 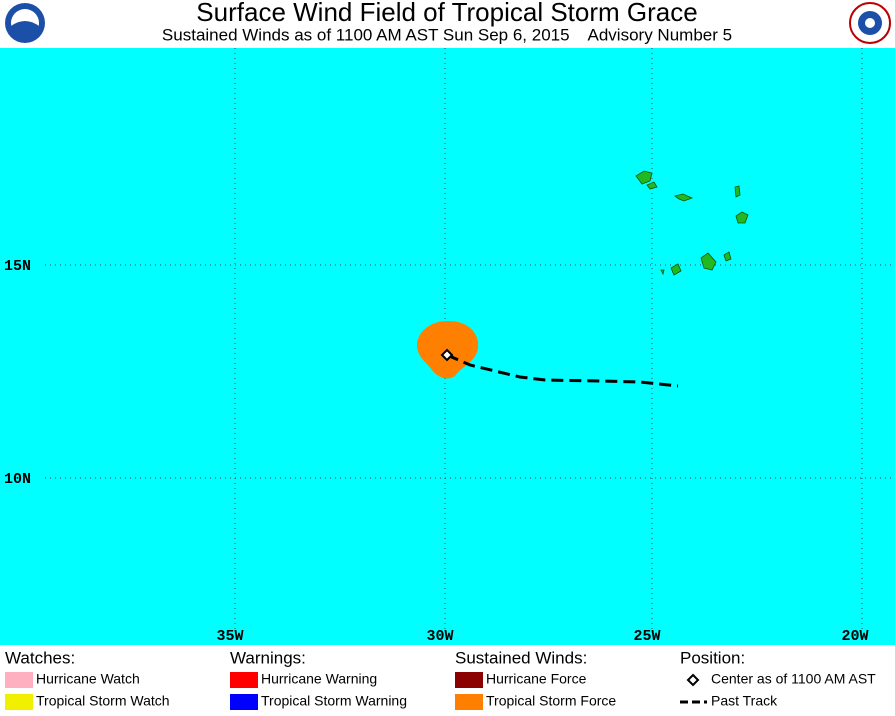 What do you see at coordinates (25, 23) in the screenshot?
I see `noaa-logo` at bounding box center [25, 23].